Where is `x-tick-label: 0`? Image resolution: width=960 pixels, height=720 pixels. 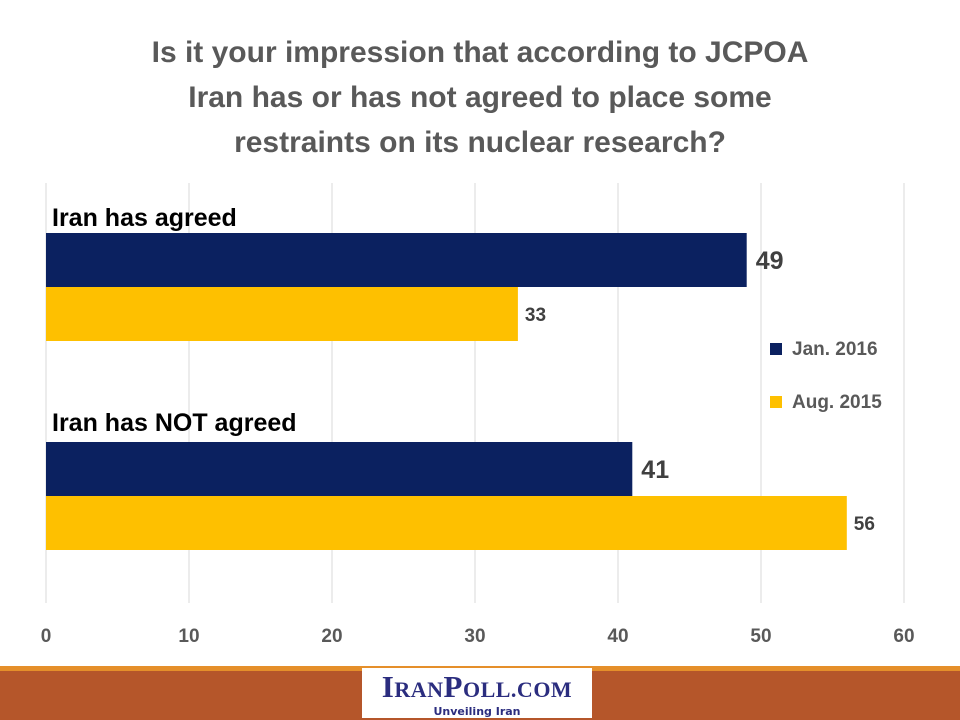
x-tick-label: 0 is located at coordinates (46, 636).